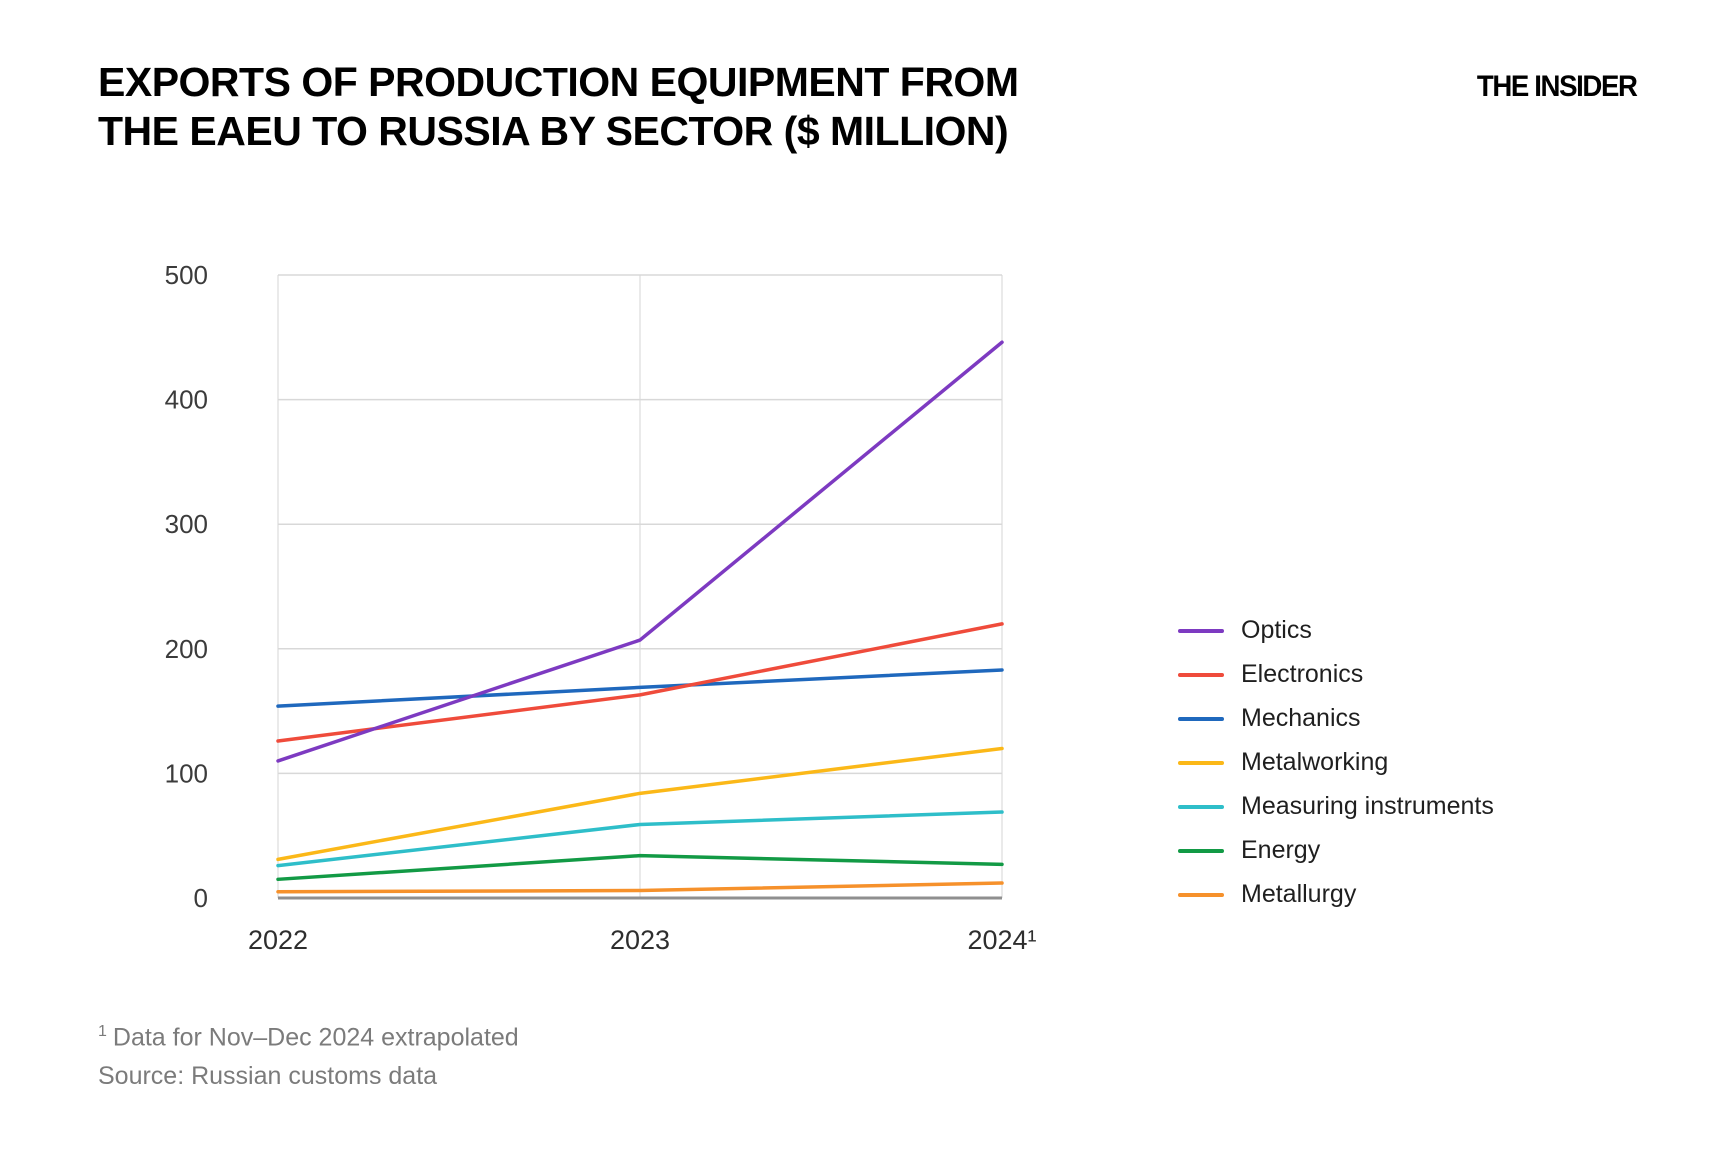  What do you see at coordinates (1336, 850) in the screenshot?
I see `legend-item-energy: Energy` at bounding box center [1336, 850].